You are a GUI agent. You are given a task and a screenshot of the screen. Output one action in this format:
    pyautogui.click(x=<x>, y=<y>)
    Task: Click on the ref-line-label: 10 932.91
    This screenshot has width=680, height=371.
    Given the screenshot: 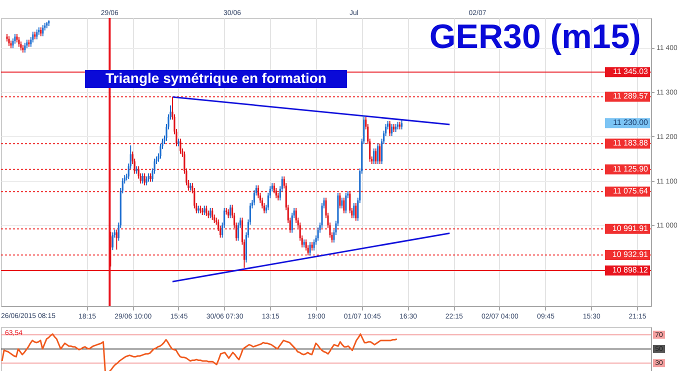 What is the action you would take?
    pyautogui.click(x=630, y=255)
    